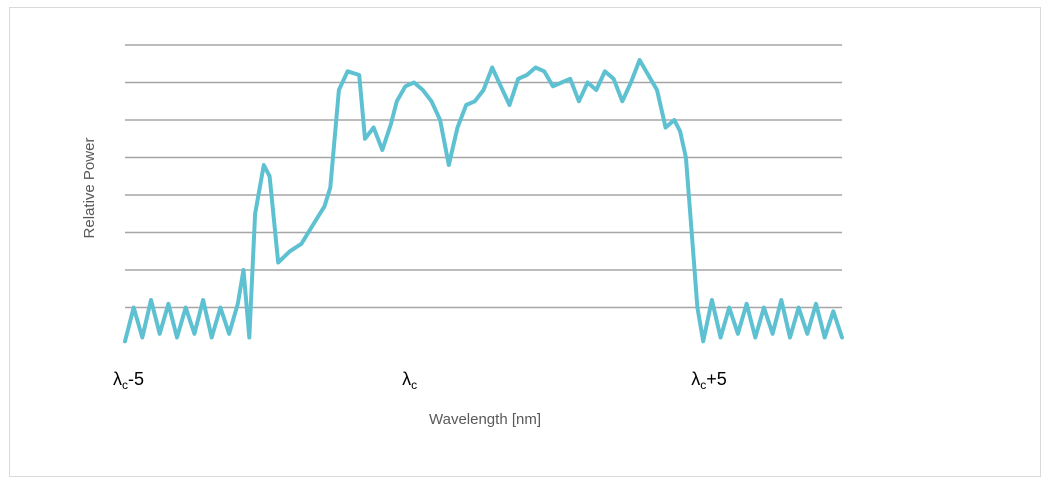 The width and height of the screenshot is (1053, 485). What do you see at coordinates (128, 380) in the screenshot?
I see `x-tick-label: λc-5` at bounding box center [128, 380].